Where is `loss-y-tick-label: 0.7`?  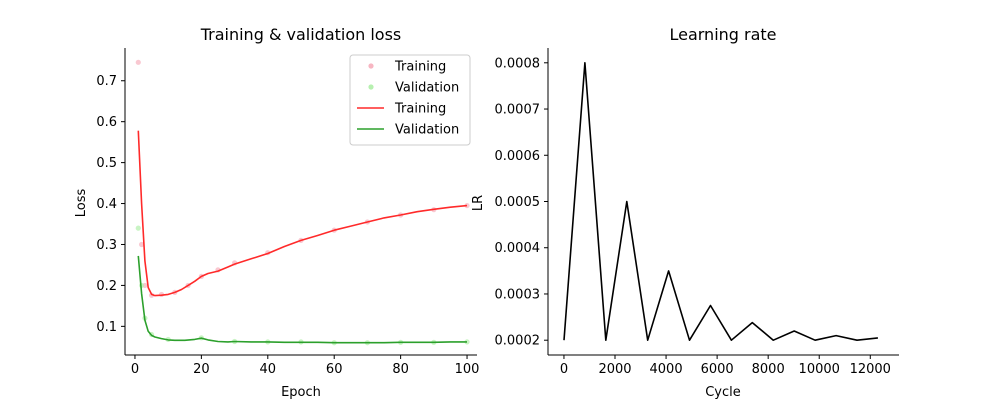 loss-y-tick-label: 0.7 is located at coordinates (106, 81).